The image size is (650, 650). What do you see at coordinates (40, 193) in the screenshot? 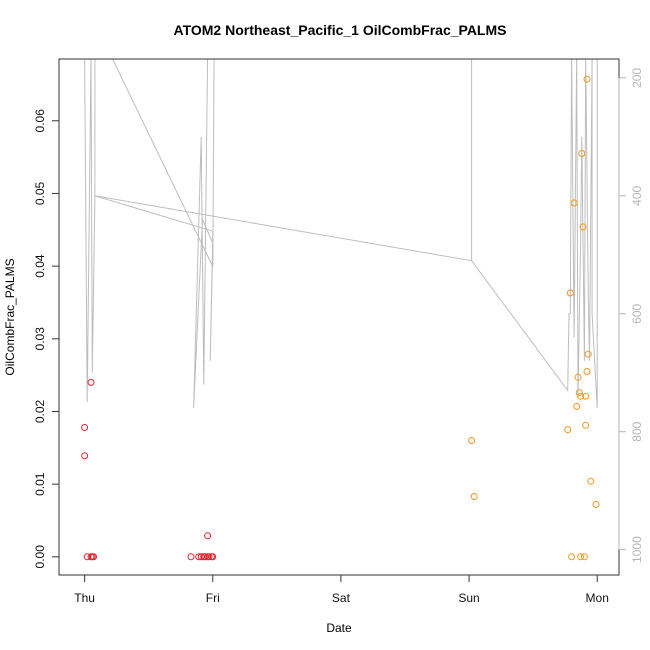
I see `y-tick-label: 0.05` at bounding box center [40, 193].